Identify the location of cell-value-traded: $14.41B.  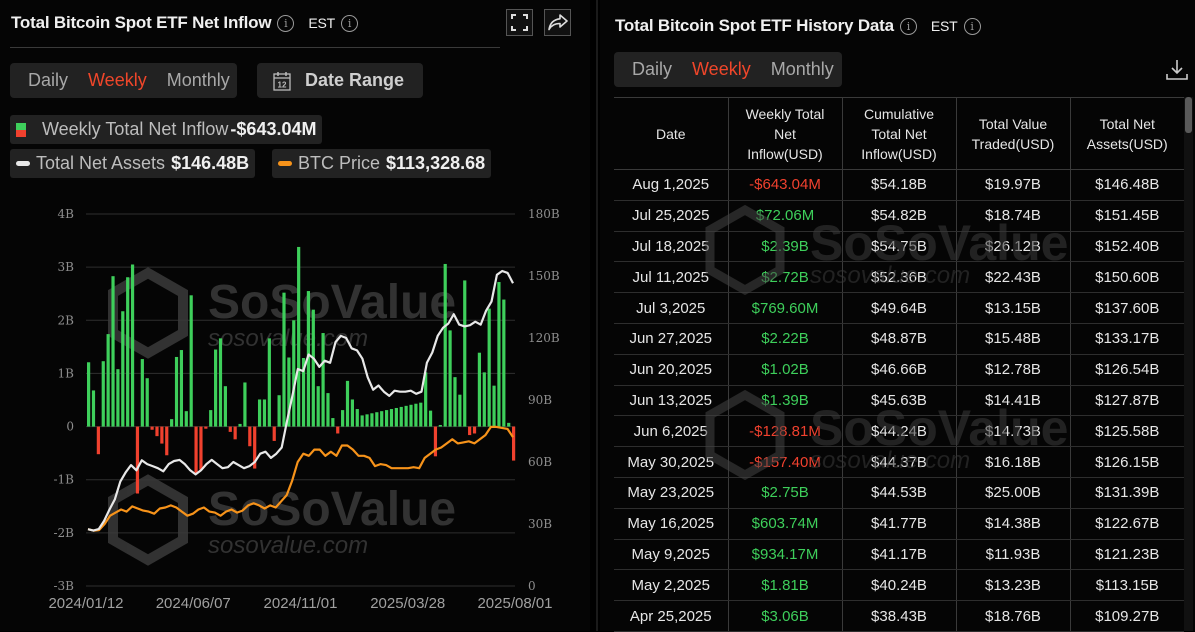
(1013, 401).